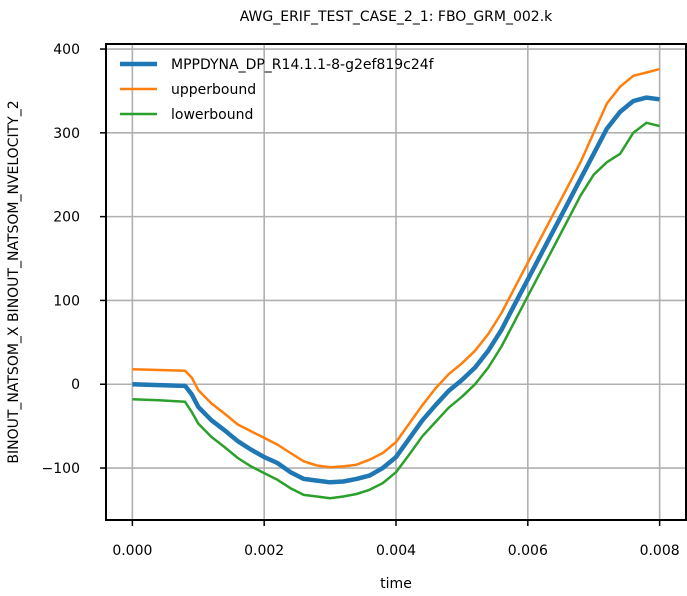 Image resolution: width=687 pixels, height=596 pixels. What do you see at coordinates (66, 218) in the screenshot?
I see `y-tick-label: 200` at bounding box center [66, 218].